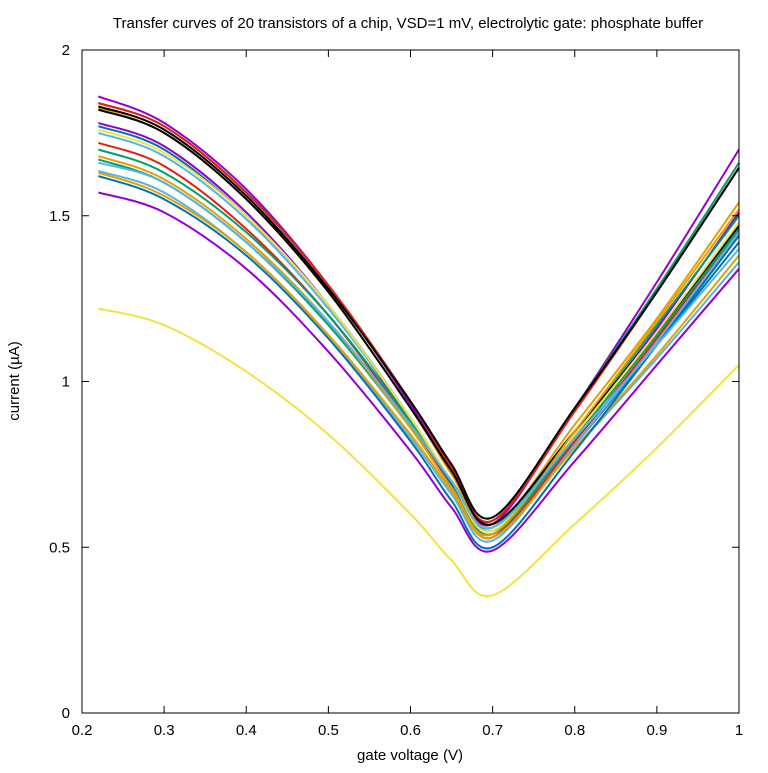 The width and height of the screenshot is (768, 773). Describe the element at coordinates (328, 730) in the screenshot. I see `x-tick-label: 0.5` at that location.